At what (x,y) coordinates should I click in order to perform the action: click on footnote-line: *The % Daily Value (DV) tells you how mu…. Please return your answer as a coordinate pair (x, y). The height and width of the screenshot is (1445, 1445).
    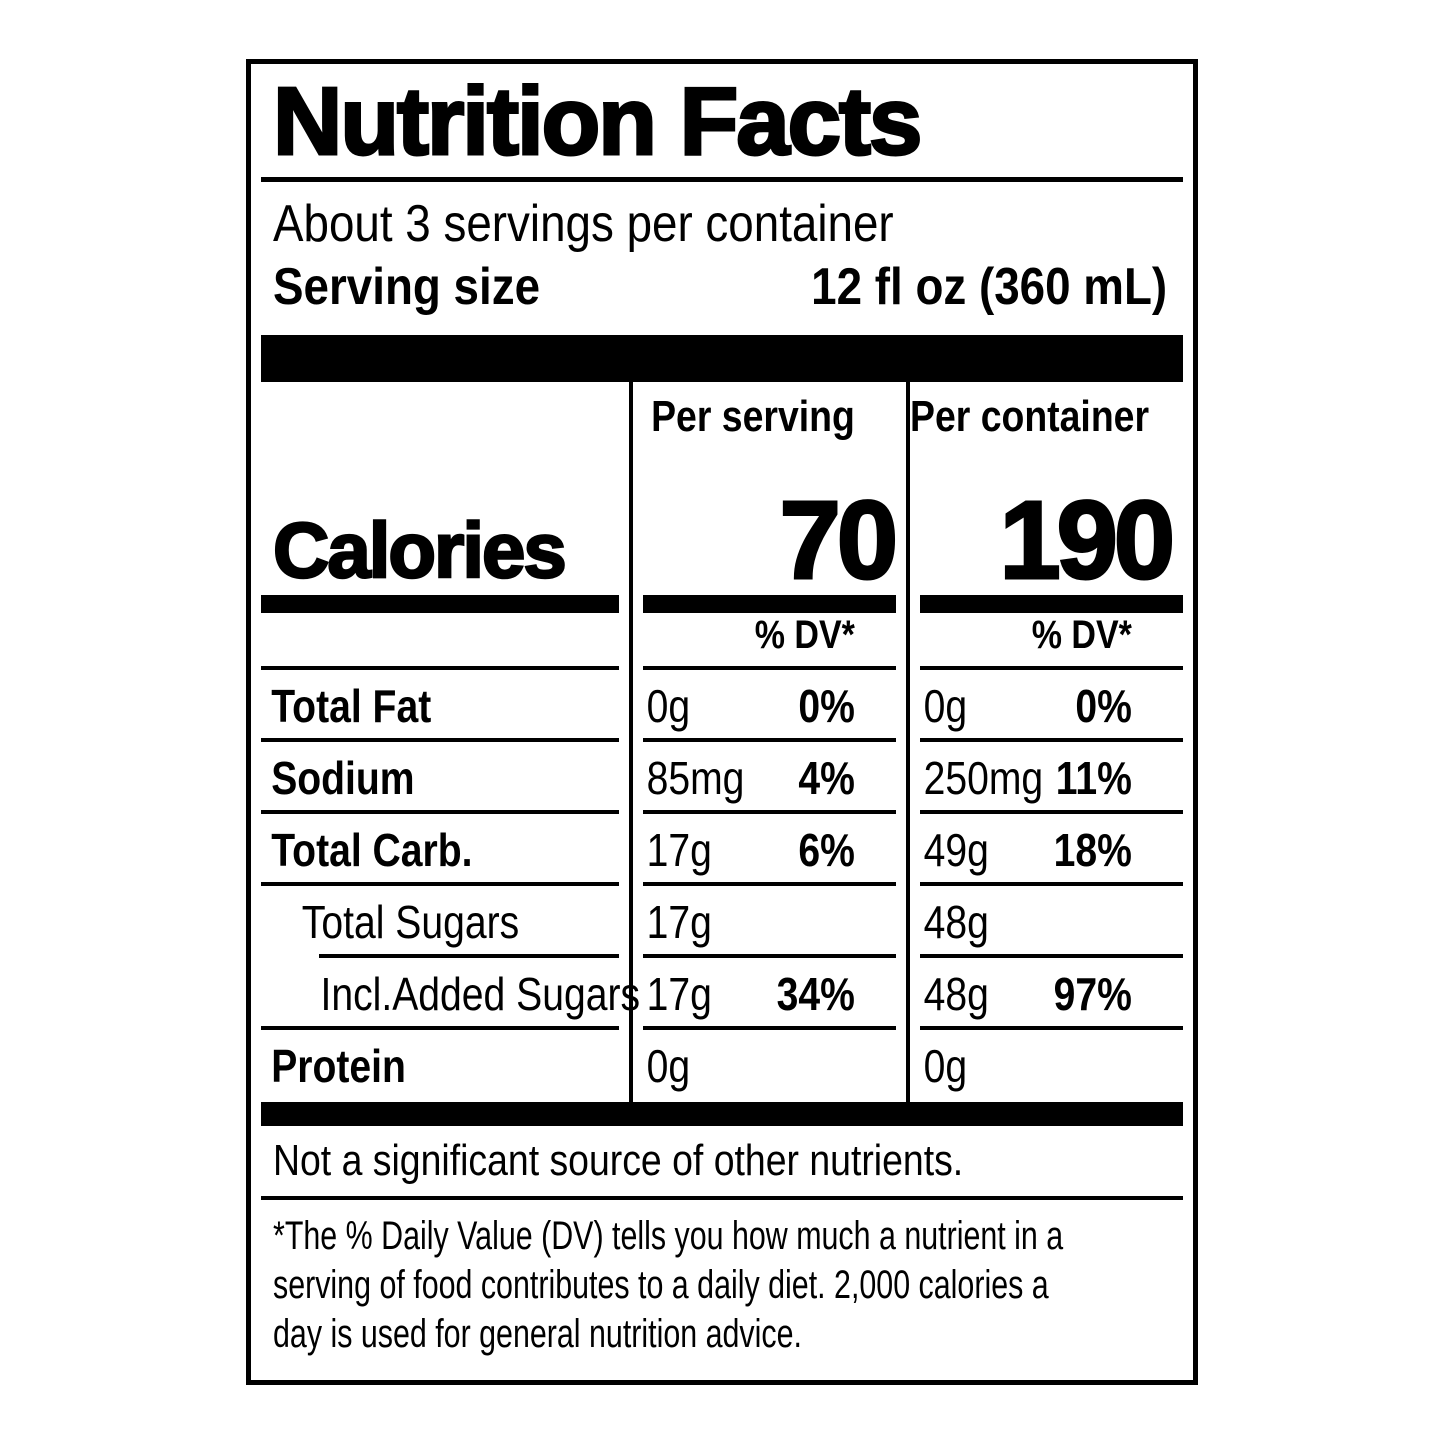
    Looking at the image, I should click on (668, 1236).